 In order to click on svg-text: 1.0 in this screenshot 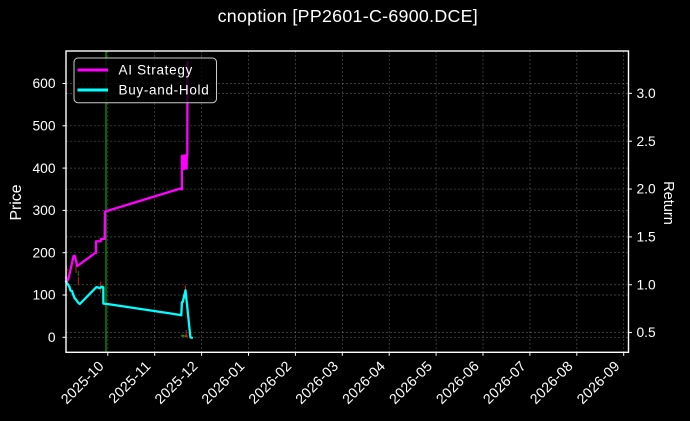, I will do `click(647, 284)`.